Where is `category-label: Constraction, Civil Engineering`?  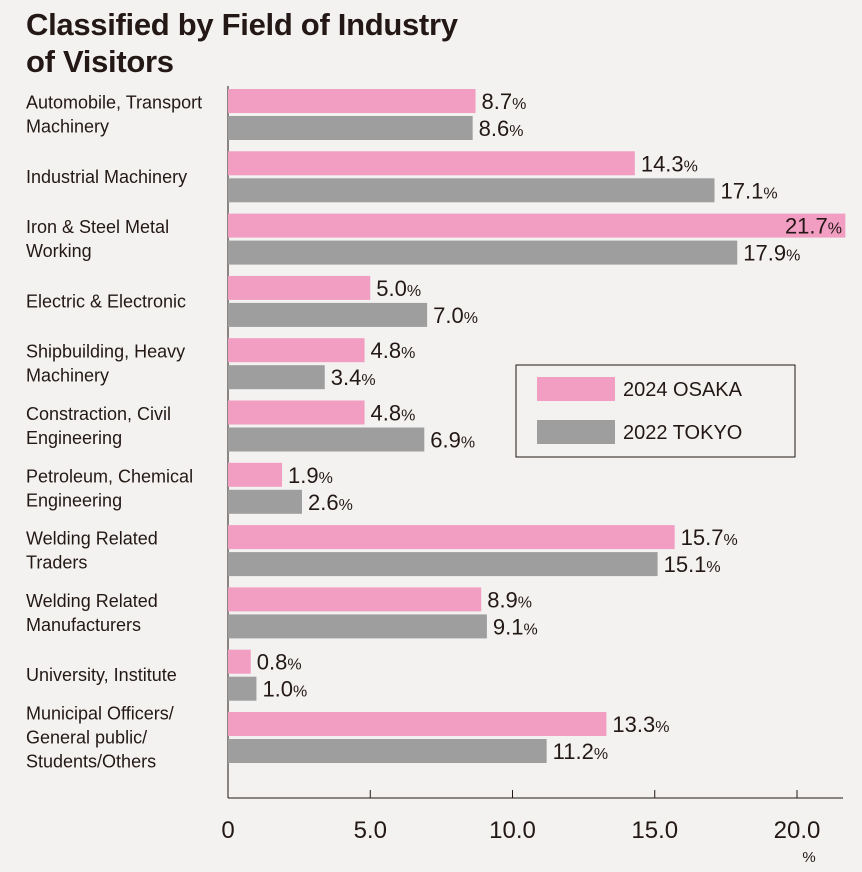
category-label: Constraction, Civil Engineering is located at coordinates (98, 426).